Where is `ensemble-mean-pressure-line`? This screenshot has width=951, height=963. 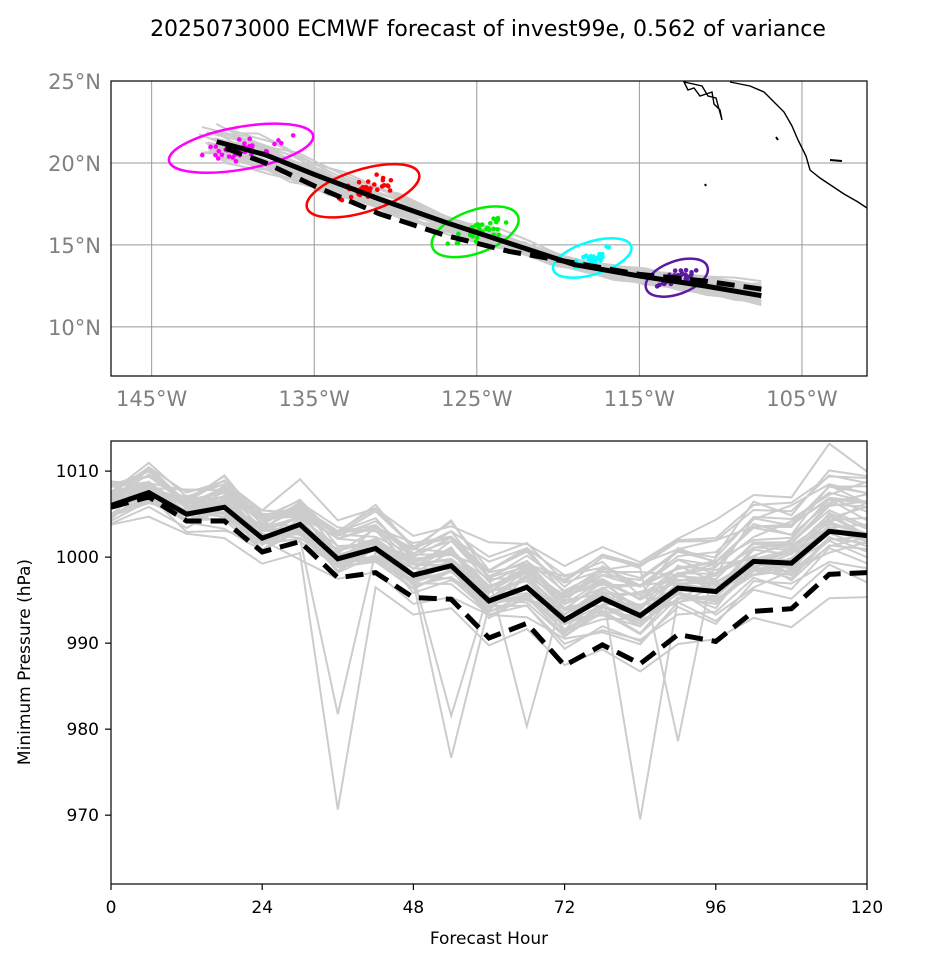
ensemble-mean-pressure-line is located at coordinates (489, 556).